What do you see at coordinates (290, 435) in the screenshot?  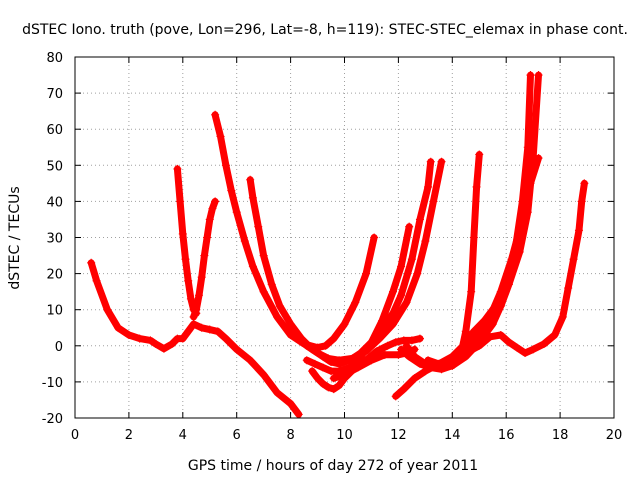 I see `x-tick-label: 8` at bounding box center [290, 435].